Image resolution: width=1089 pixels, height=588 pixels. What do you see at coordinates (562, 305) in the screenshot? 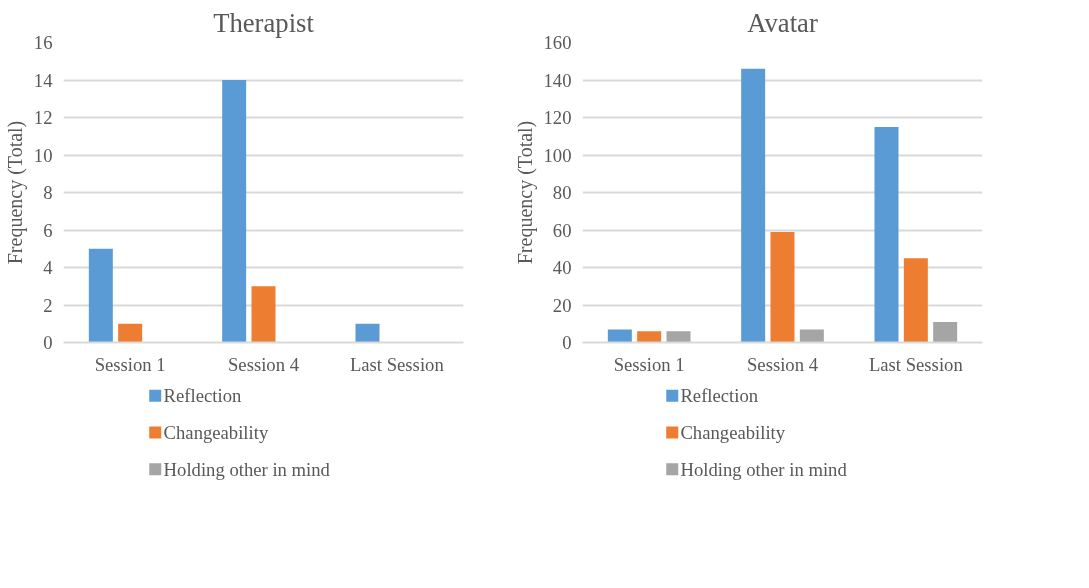
I see `y-tick-label: 20` at bounding box center [562, 305].